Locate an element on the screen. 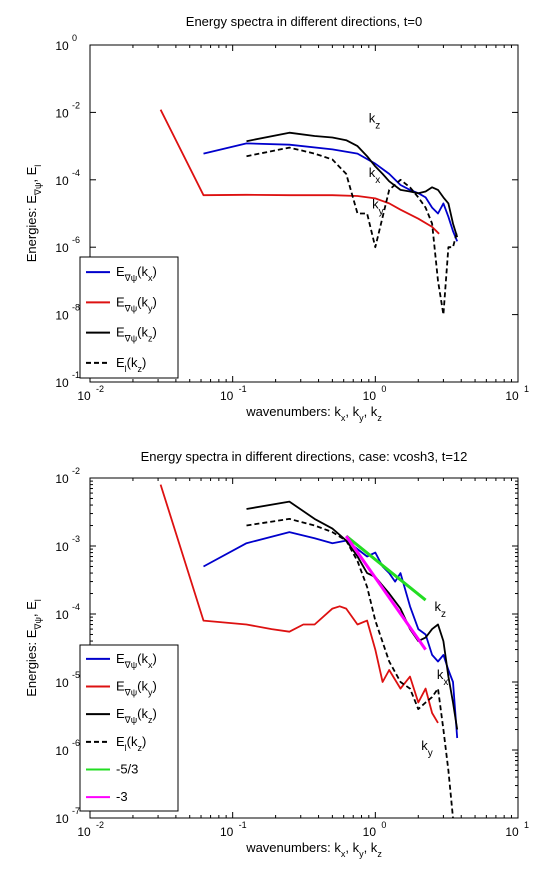  y-tick-exponent: -10 is located at coordinates (78, 375).